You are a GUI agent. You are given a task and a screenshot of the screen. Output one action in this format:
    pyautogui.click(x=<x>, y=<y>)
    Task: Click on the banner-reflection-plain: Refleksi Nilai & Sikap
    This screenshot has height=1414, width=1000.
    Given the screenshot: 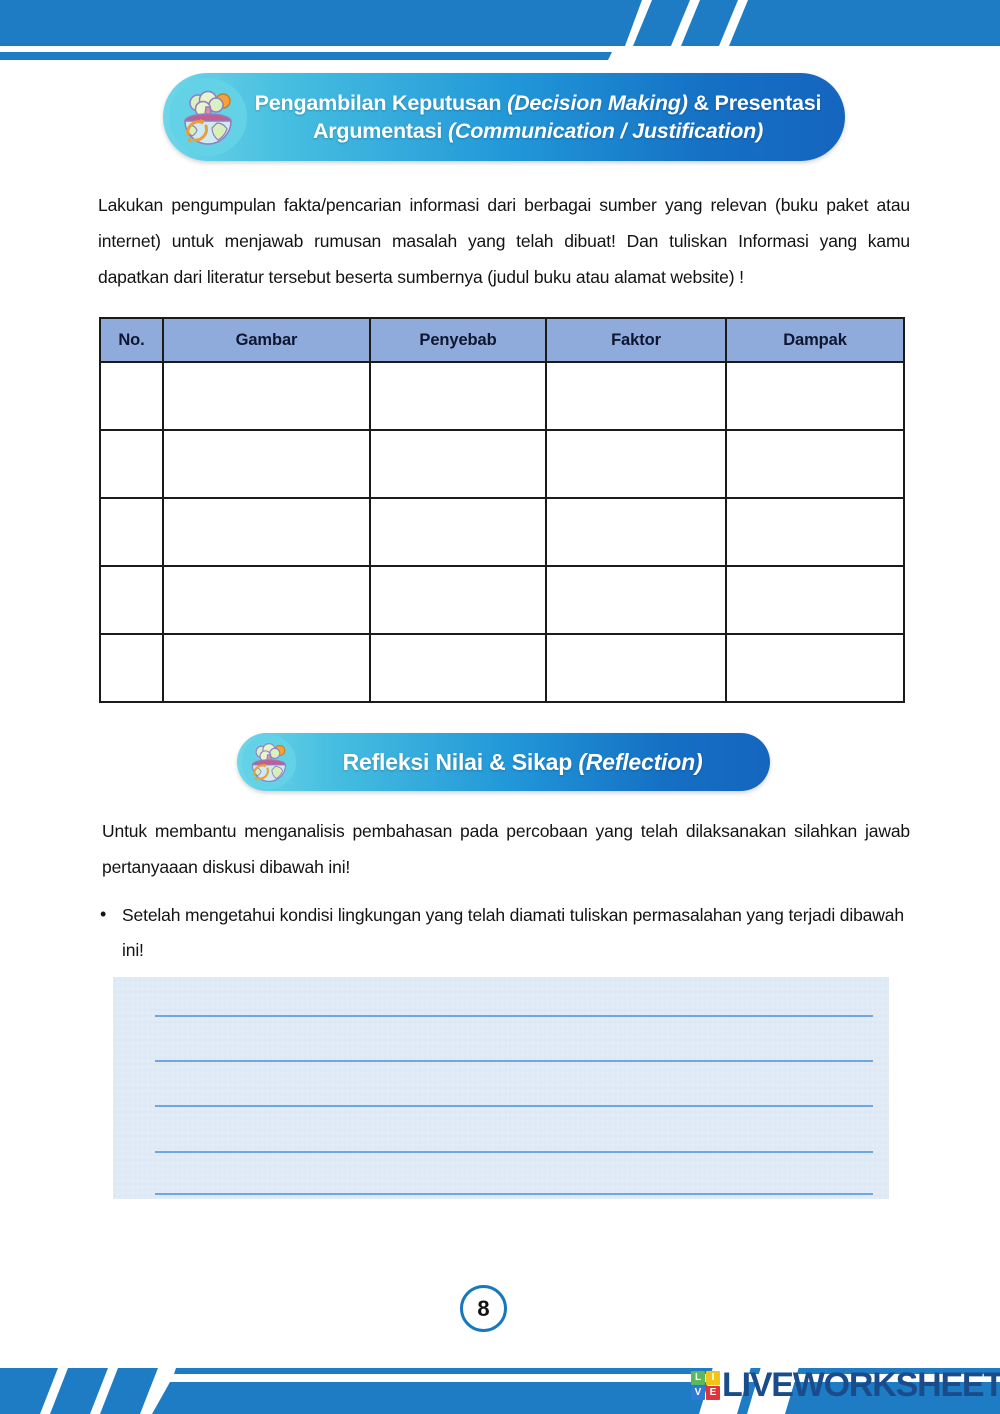 What is the action you would take?
    pyautogui.click(x=460, y=761)
    